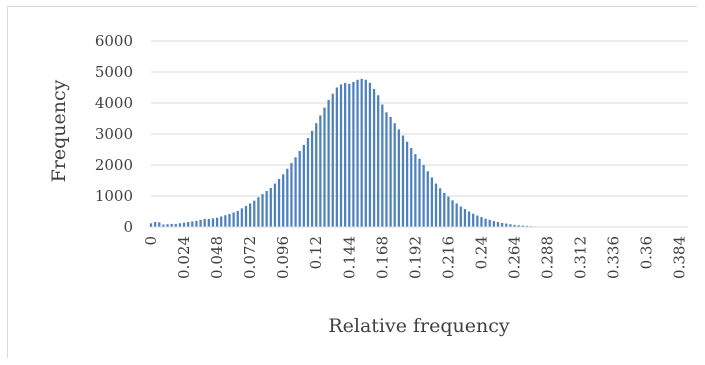 This screenshot has width=705, height=365. What do you see at coordinates (349, 257) in the screenshot?
I see `x-tick-label: 0.144` at bounding box center [349, 257].